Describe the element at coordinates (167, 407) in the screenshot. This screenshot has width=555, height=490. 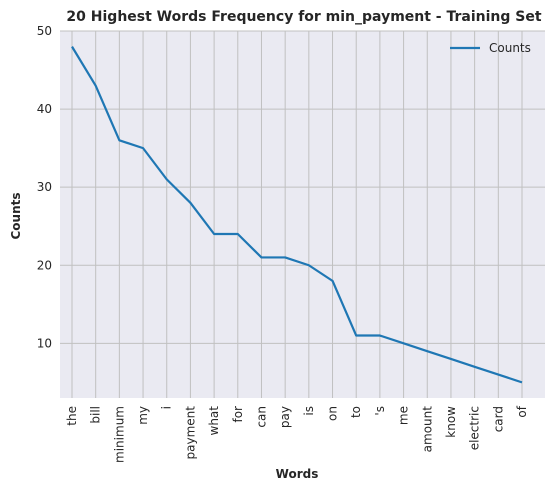
I see `x-tick-label: i` at that location.